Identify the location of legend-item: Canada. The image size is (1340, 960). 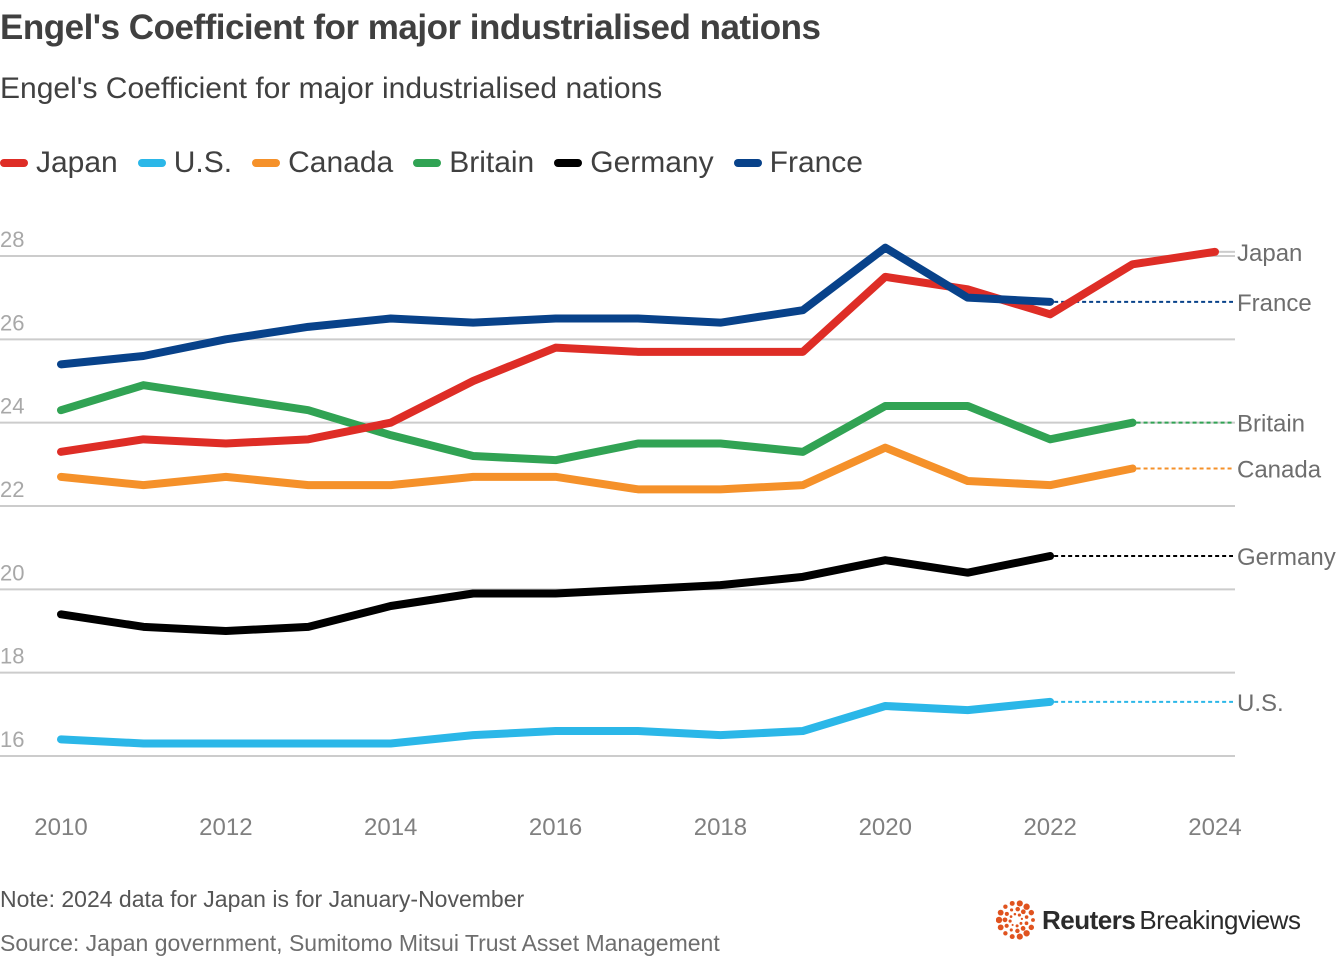
(322, 163).